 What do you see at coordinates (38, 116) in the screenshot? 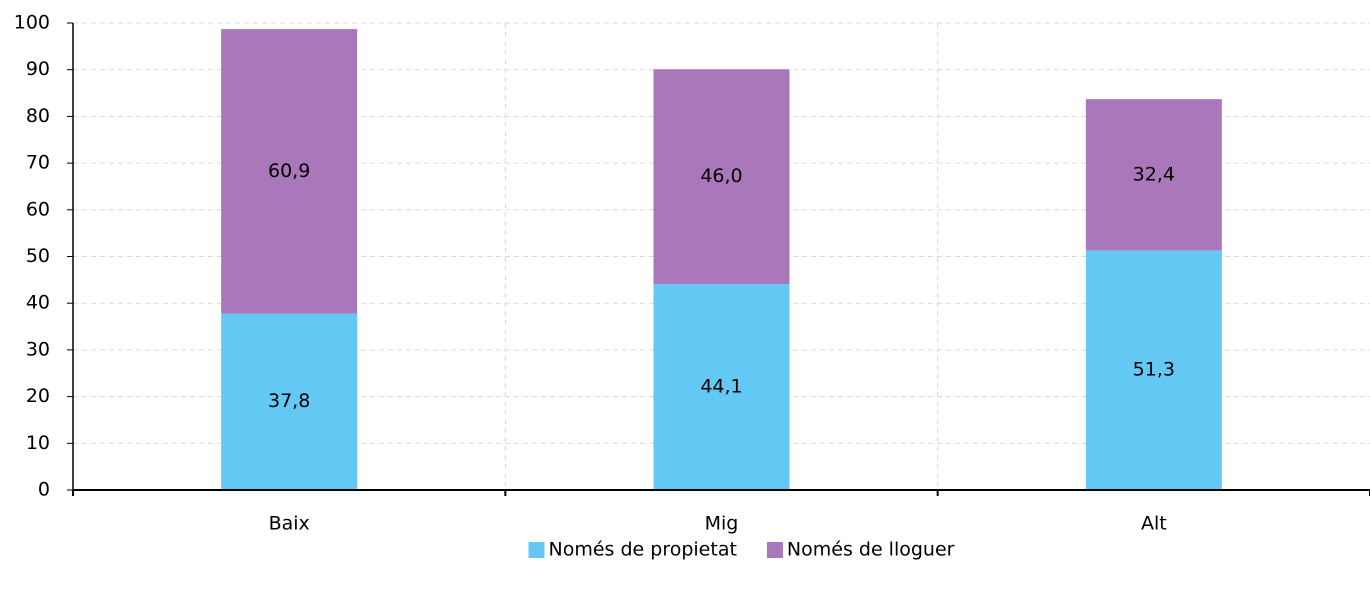
I see `y-tick-label: 80` at bounding box center [38, 116].